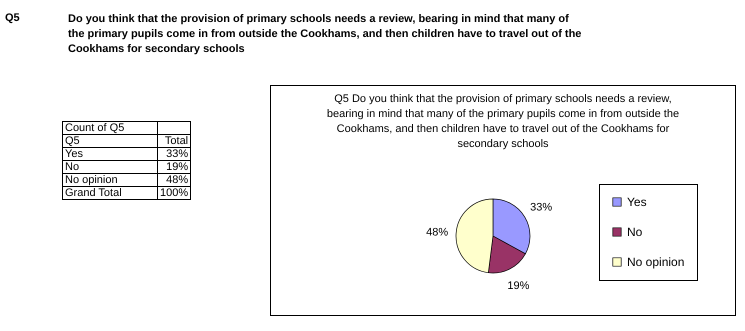 This screenshot has width=745, height=331. Describe the element at coordinates (74, 154) in the screenshot. I see `category-label: Yes` at that location.